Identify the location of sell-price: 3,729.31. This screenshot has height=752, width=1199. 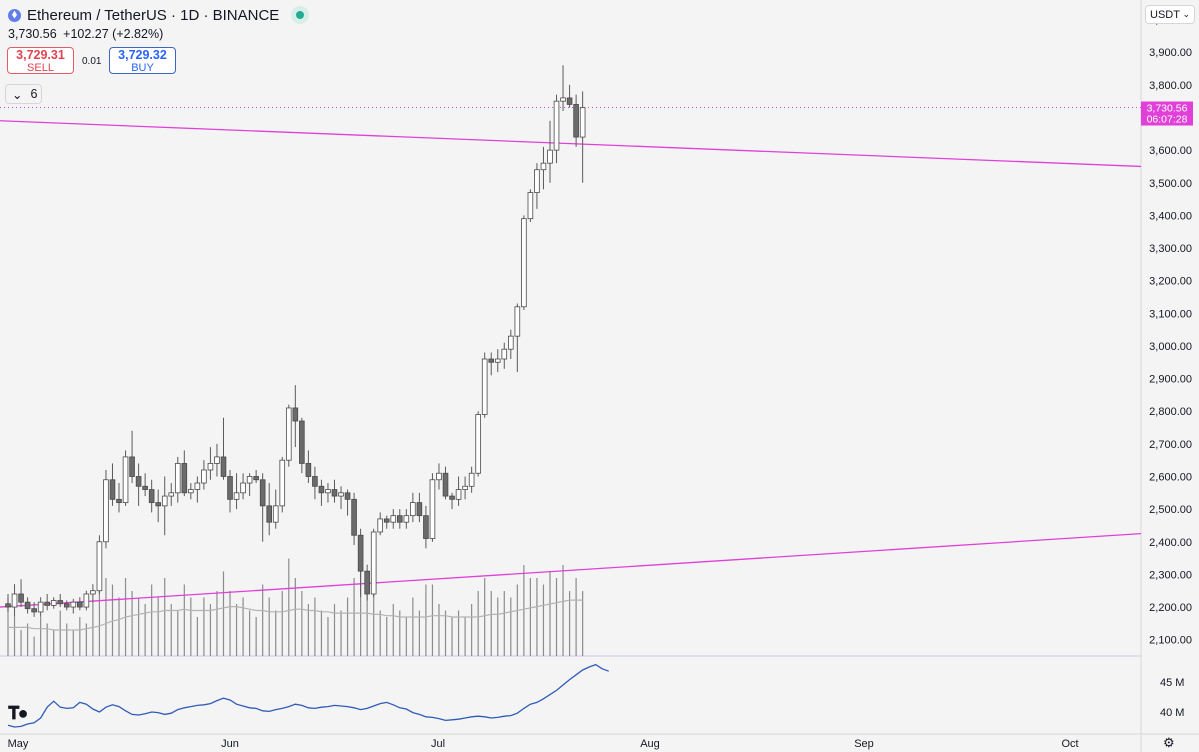
(40, 55).